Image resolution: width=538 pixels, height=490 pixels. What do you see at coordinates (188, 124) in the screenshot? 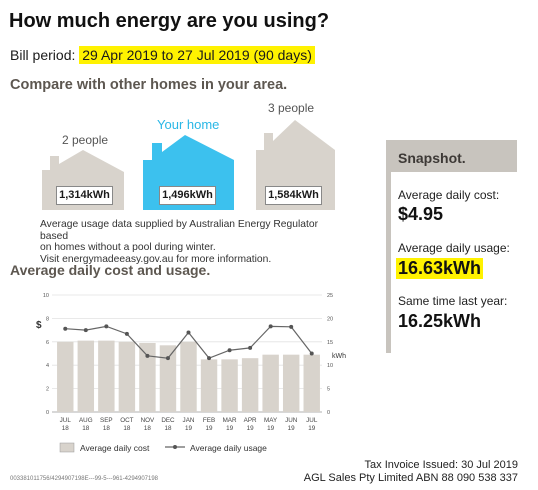
I see `house-label-your-home: Your home` at bounding box center [188, 124].